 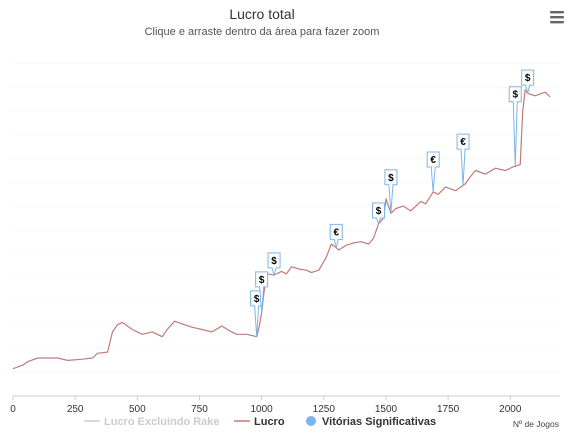 I want to click on menu-icon, so click(x=557, y=17).